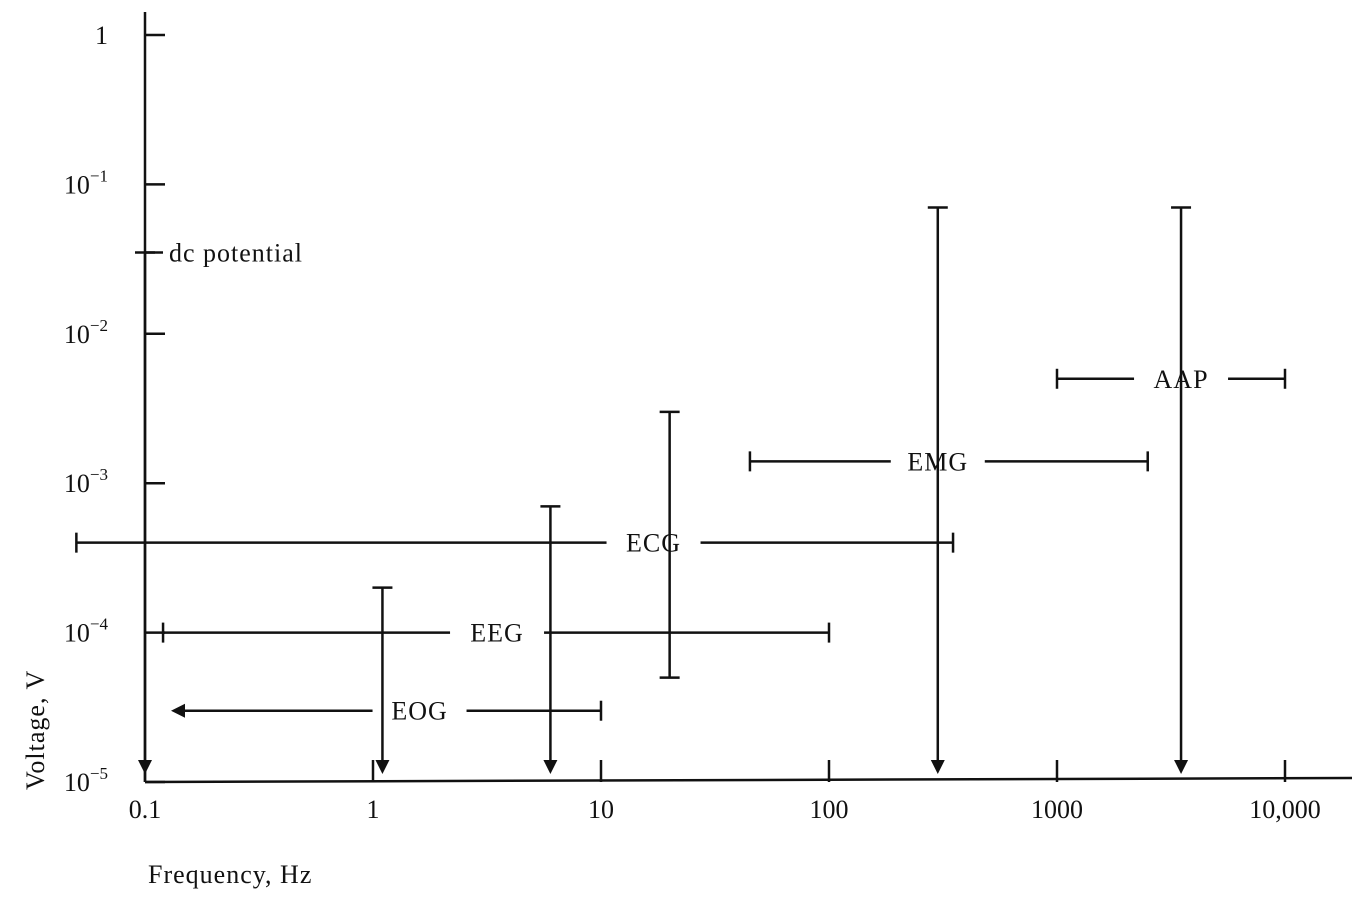 The image size is (1355, 898). I want to click on y-tick-base: 1, so click(101, 35).